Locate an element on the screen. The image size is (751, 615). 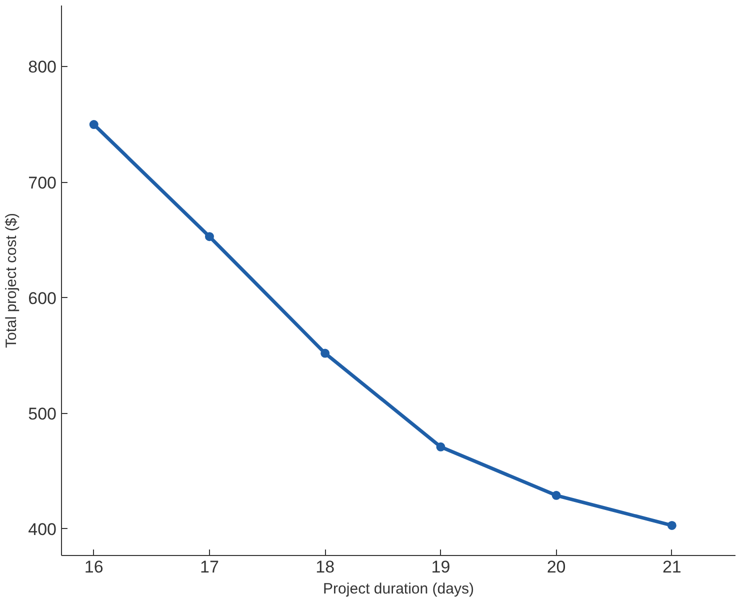
x-axis-title: Project duration (days) is located at coordinates (398, 589).